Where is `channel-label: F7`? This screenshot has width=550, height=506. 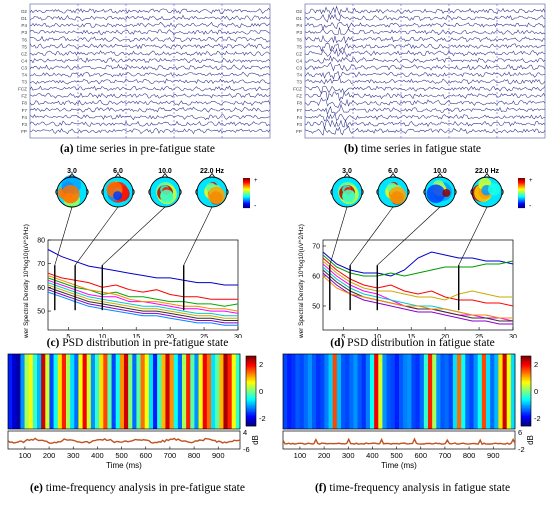
channel-label: F7 is located at coordinates (25, 110).